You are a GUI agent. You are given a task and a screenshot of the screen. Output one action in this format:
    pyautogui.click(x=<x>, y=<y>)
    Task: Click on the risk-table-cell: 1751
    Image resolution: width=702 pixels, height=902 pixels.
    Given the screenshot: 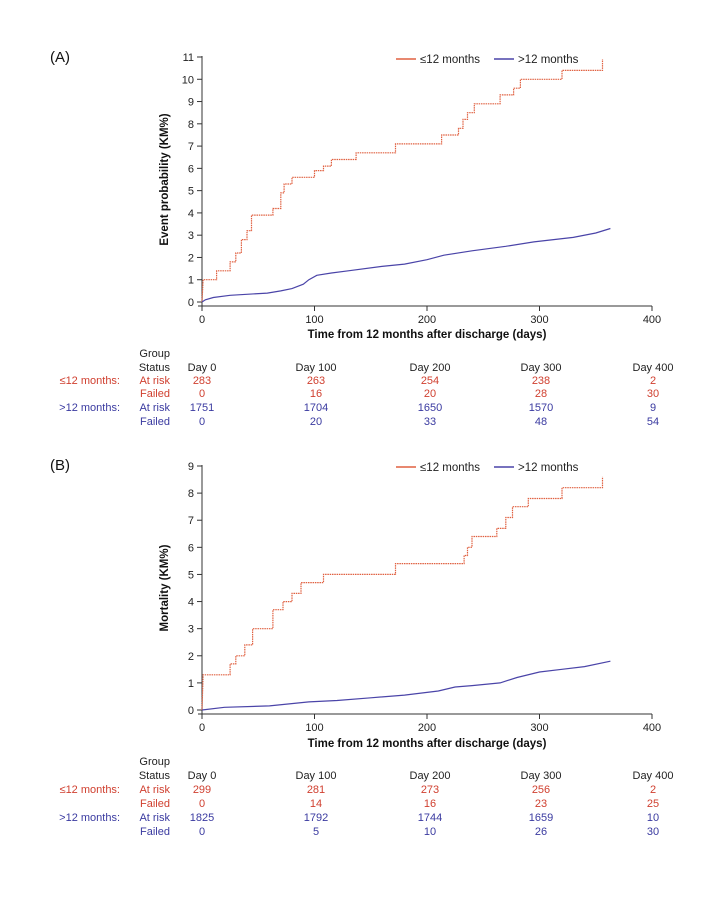 What is the action you would take?
    pyautogui.click(x=202, y=408)
    